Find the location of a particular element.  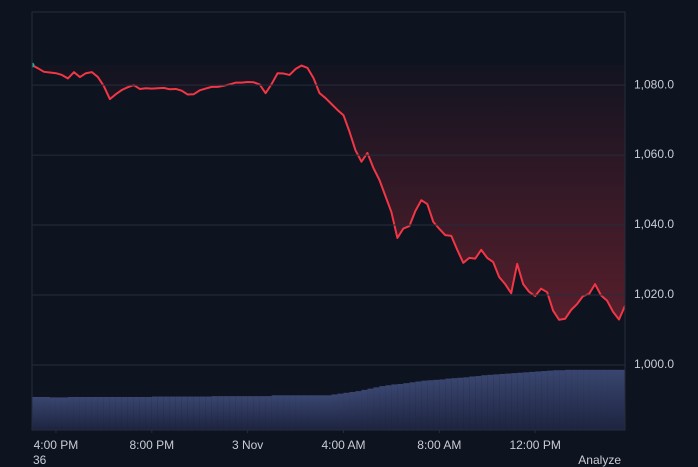

x-tick-label: 4:00 AM is located at coordinates (343, 445).